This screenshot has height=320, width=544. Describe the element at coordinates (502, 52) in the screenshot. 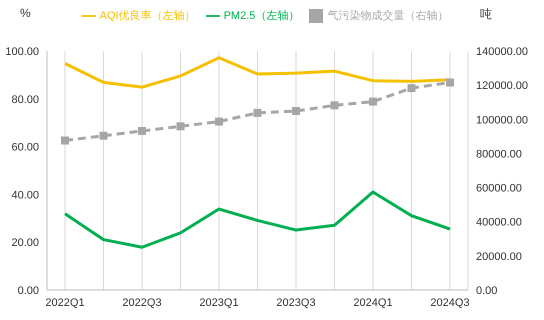

I see `y2-tick-label: 140000.00` at that location.